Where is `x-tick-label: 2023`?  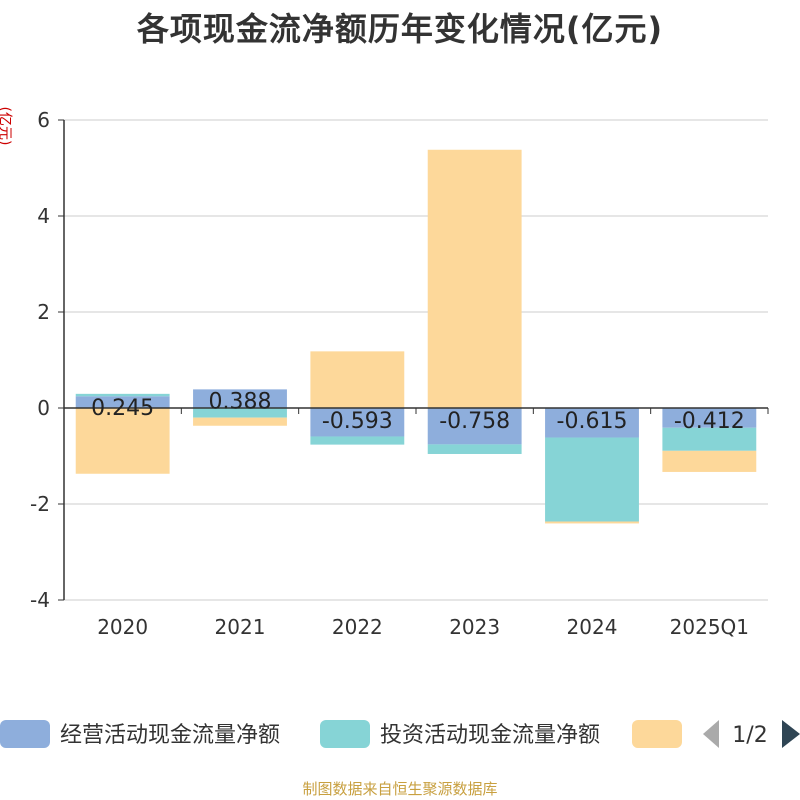
x-tick-label: 2023 is located at coordinates (474, 627).